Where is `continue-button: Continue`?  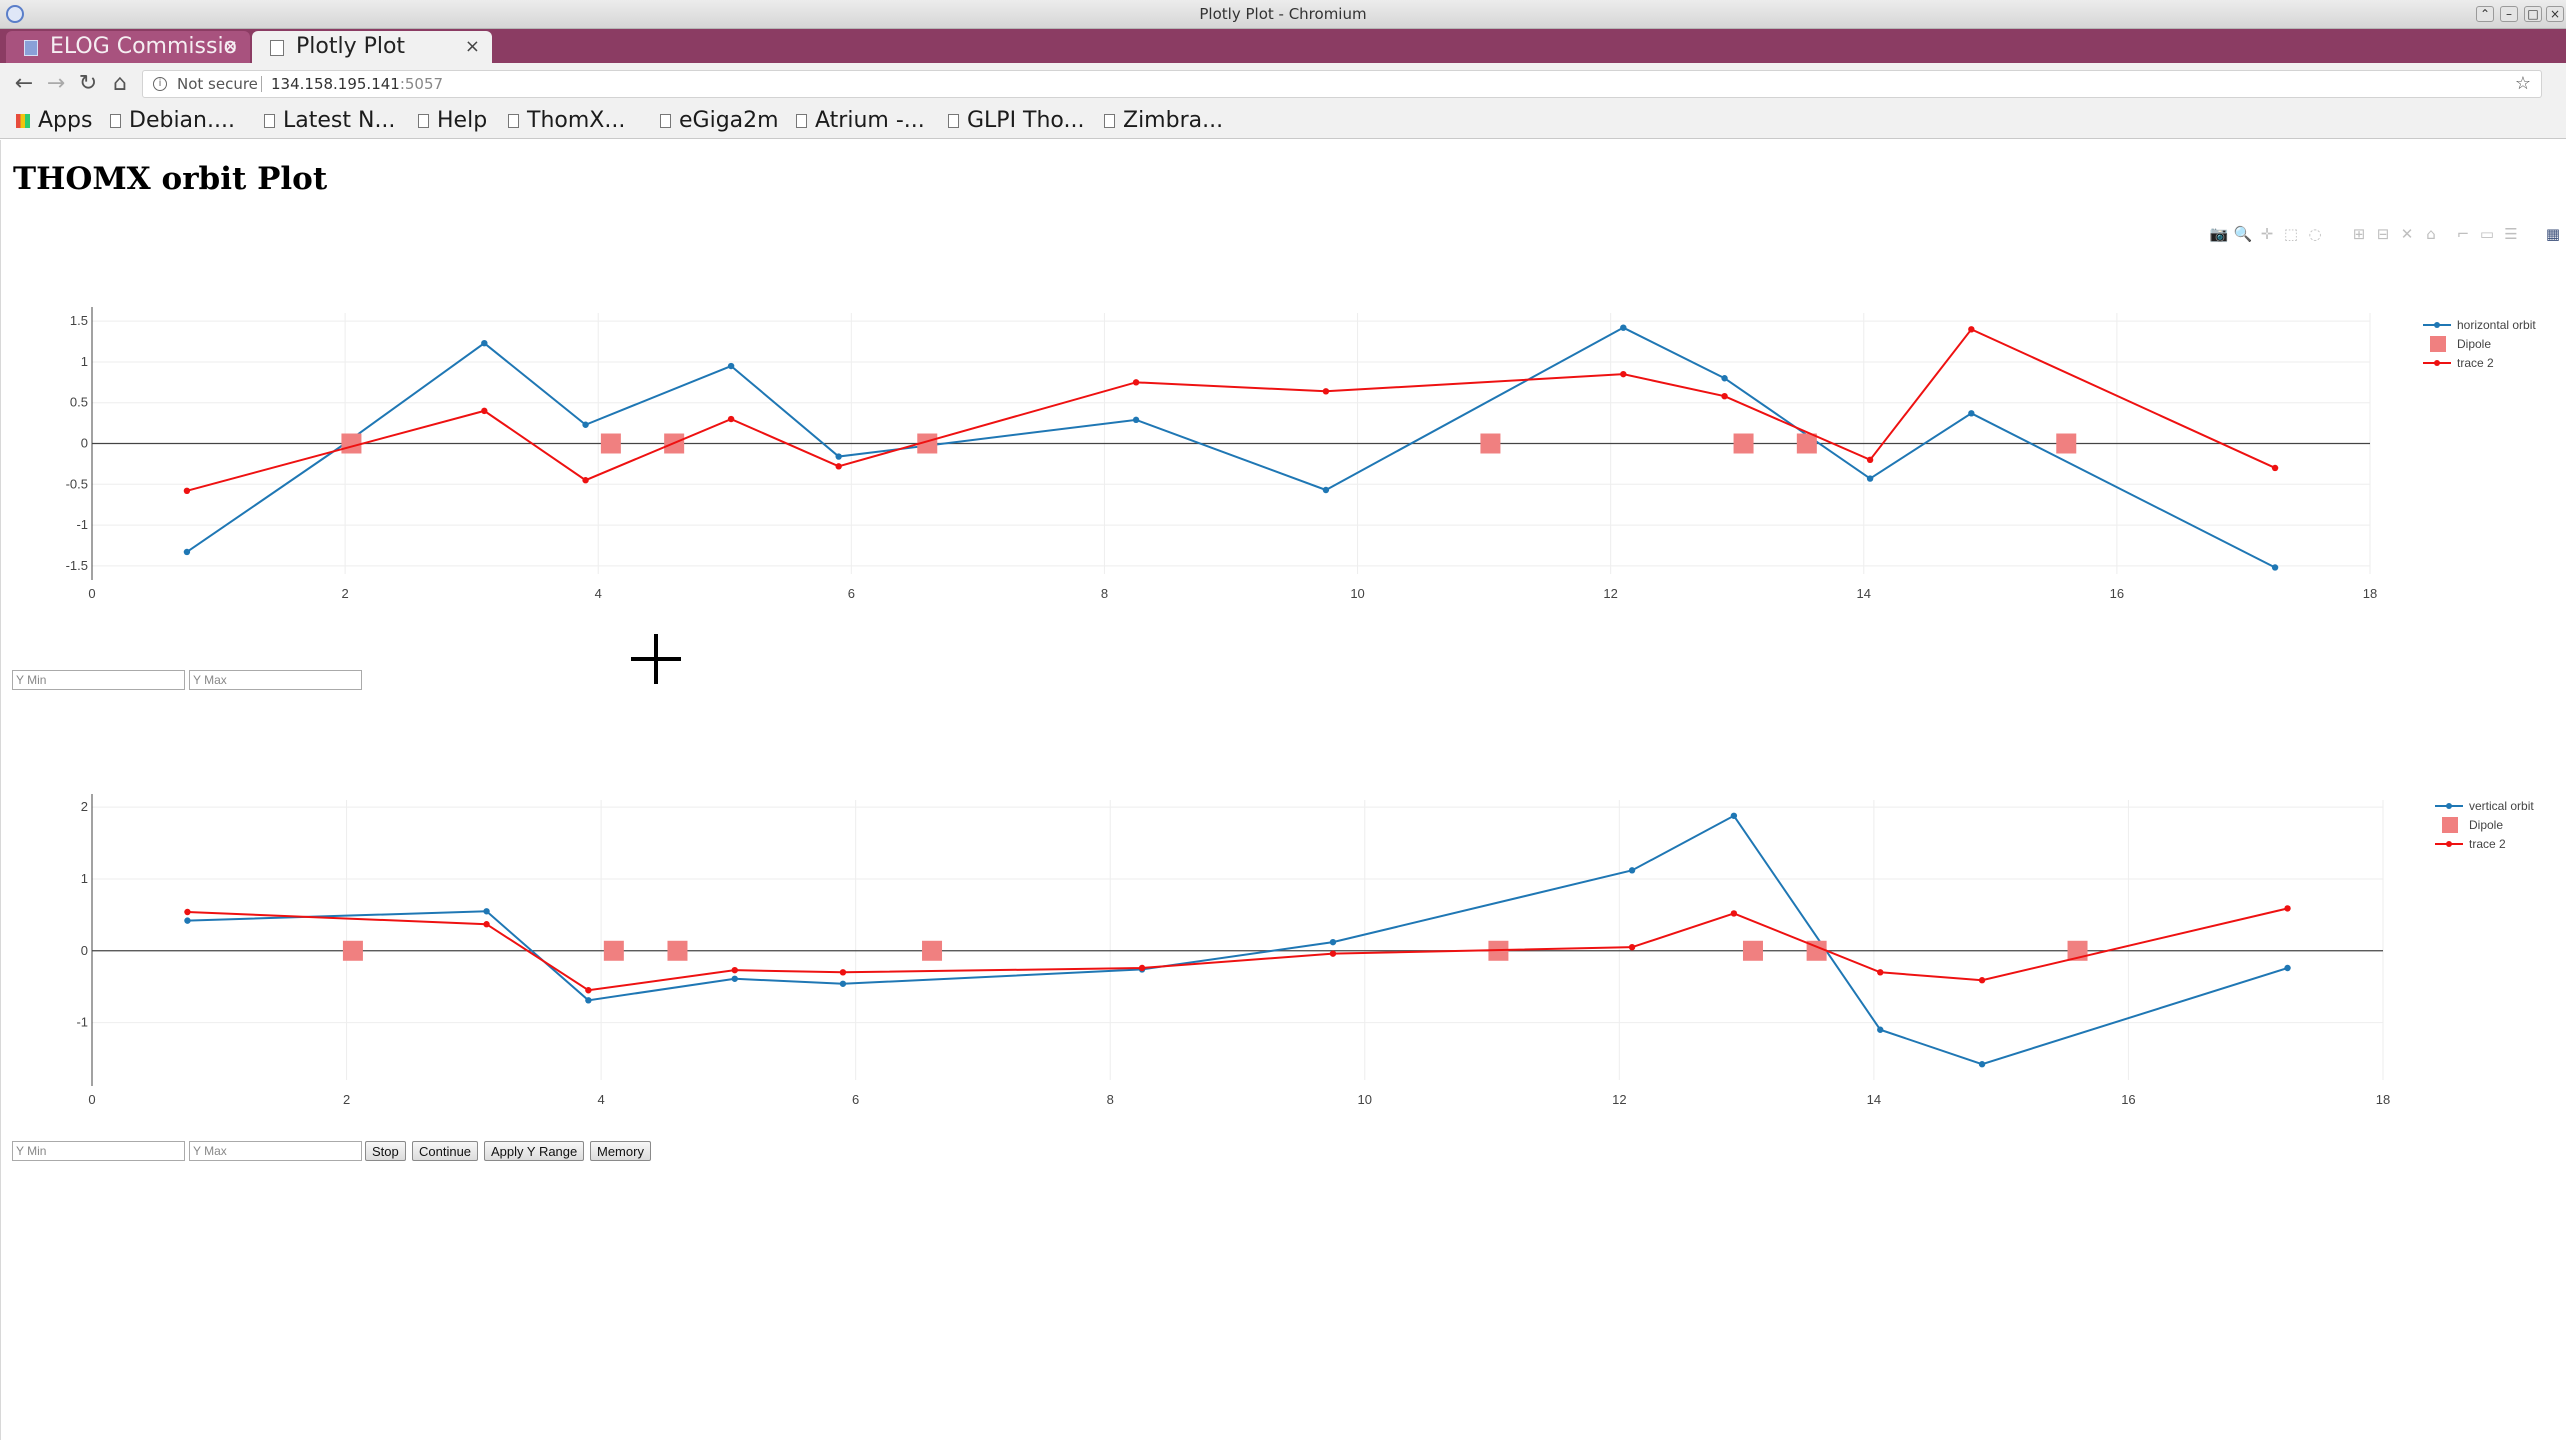
continue-button: Continue is located at coordinates (445, 1151).